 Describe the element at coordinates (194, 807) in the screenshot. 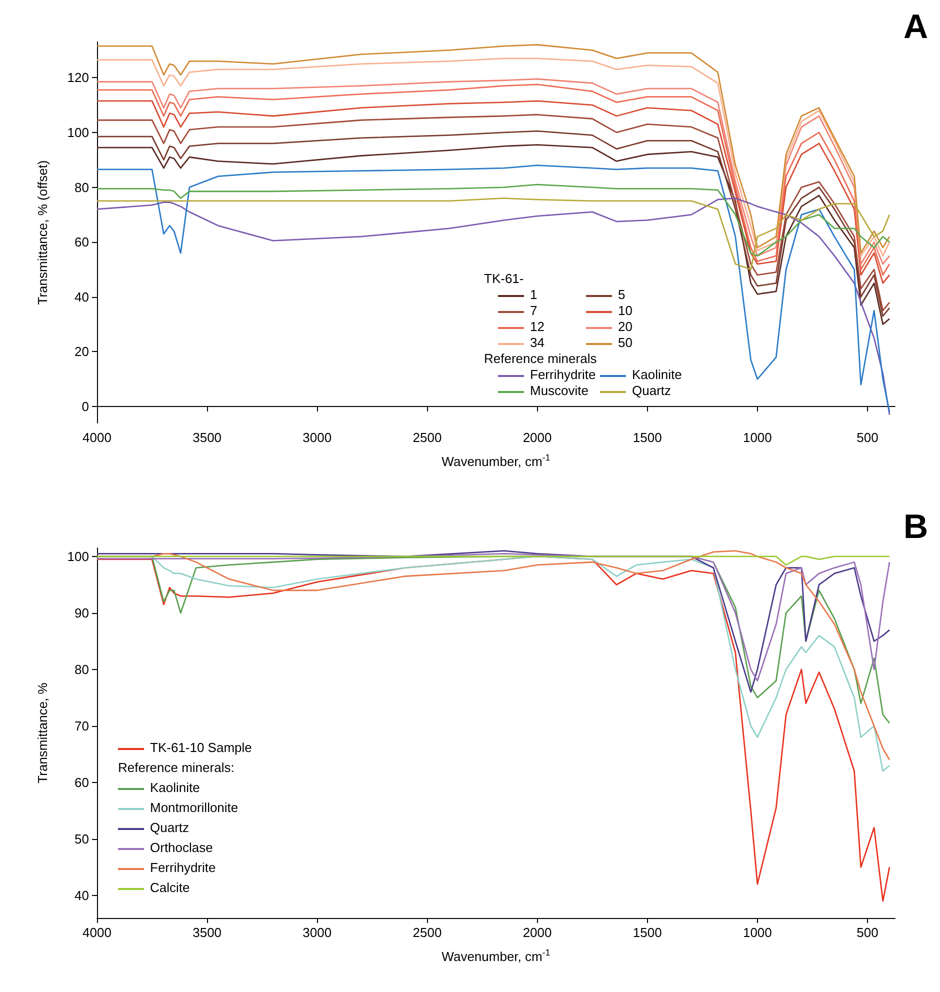

I see `legend-label: Montmorillonite` at that location.